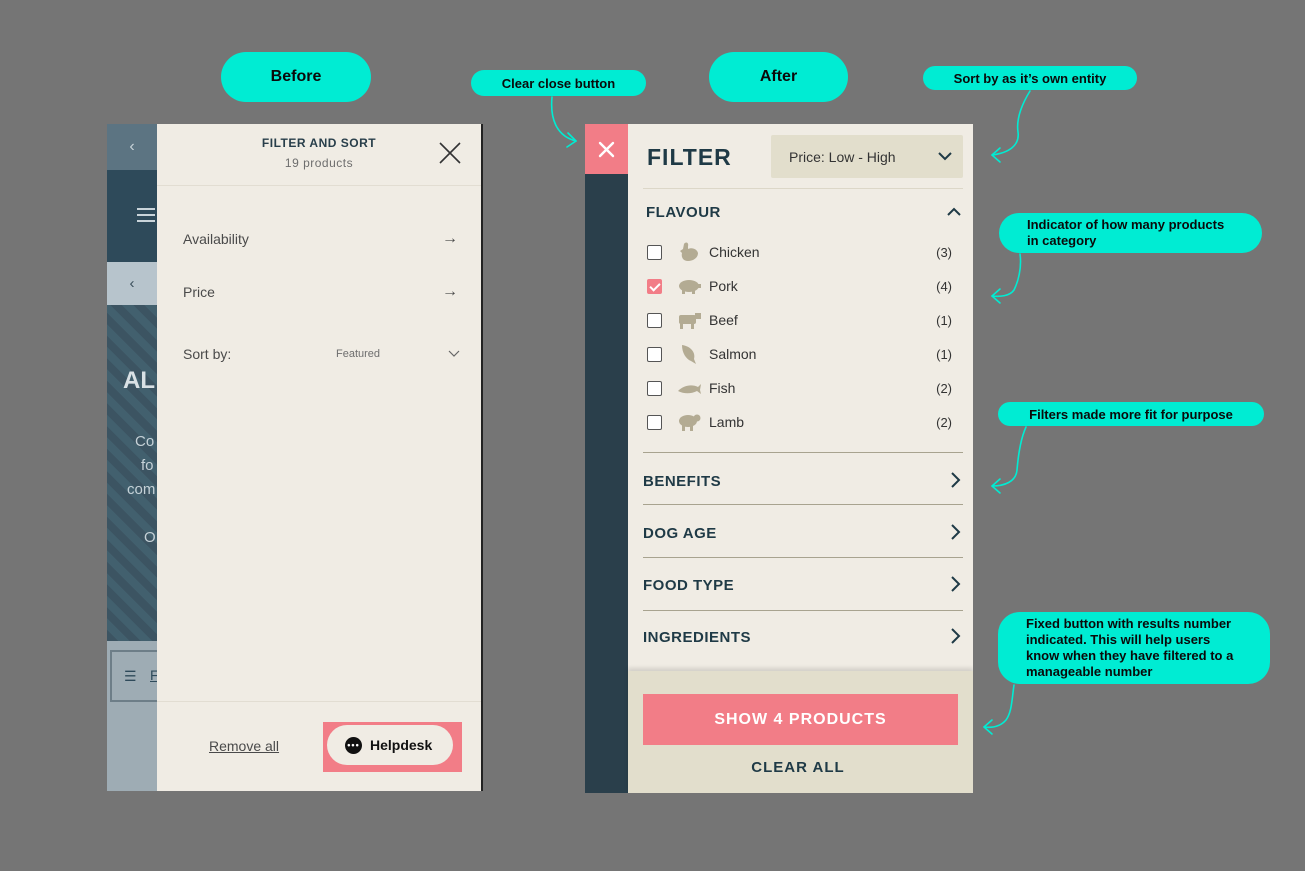 This screenshot has height=871, width=1305. Describe the element at coordinates (690, 321) in the screenshot. I see `cow-icon` at that location.